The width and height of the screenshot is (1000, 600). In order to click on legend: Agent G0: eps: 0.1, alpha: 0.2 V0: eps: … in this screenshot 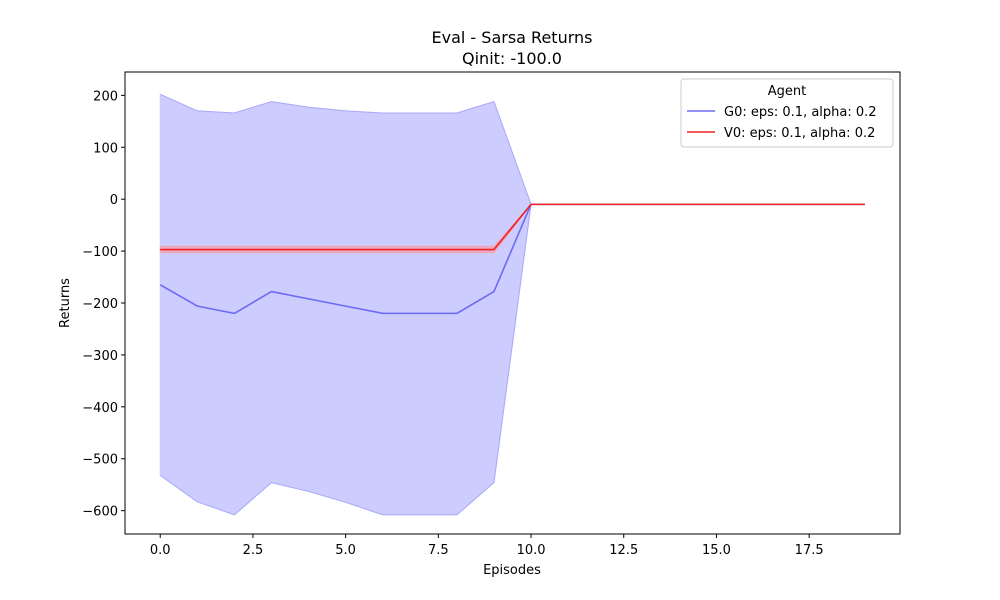, I will do `click(787, 113)`.